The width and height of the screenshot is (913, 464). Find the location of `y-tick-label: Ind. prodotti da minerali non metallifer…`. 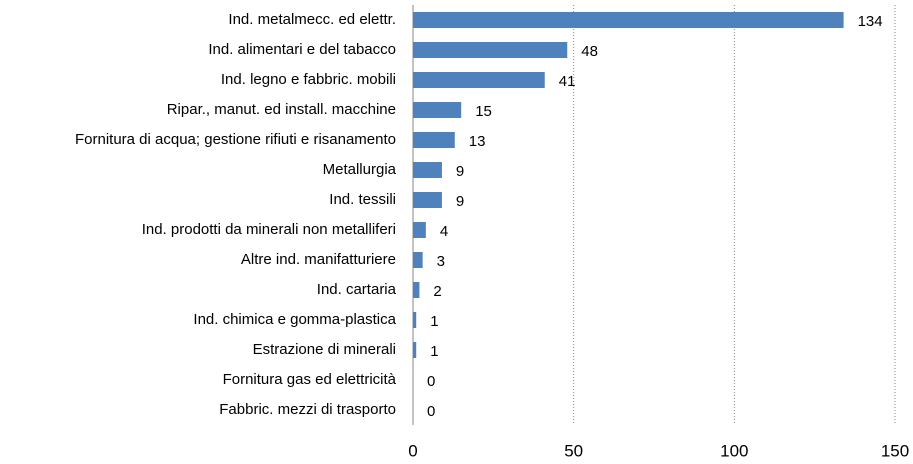

y-tick-label: Ind. prodotti da minerali non metallifer… is located at coordinates (269, 229).